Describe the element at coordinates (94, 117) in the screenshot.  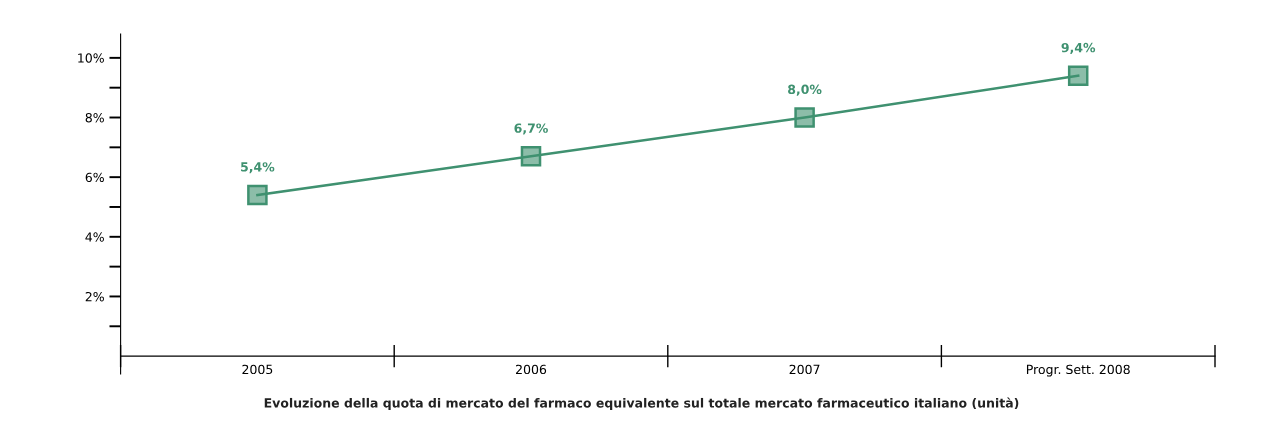
I see `y-tick-label: 8%` at that location.